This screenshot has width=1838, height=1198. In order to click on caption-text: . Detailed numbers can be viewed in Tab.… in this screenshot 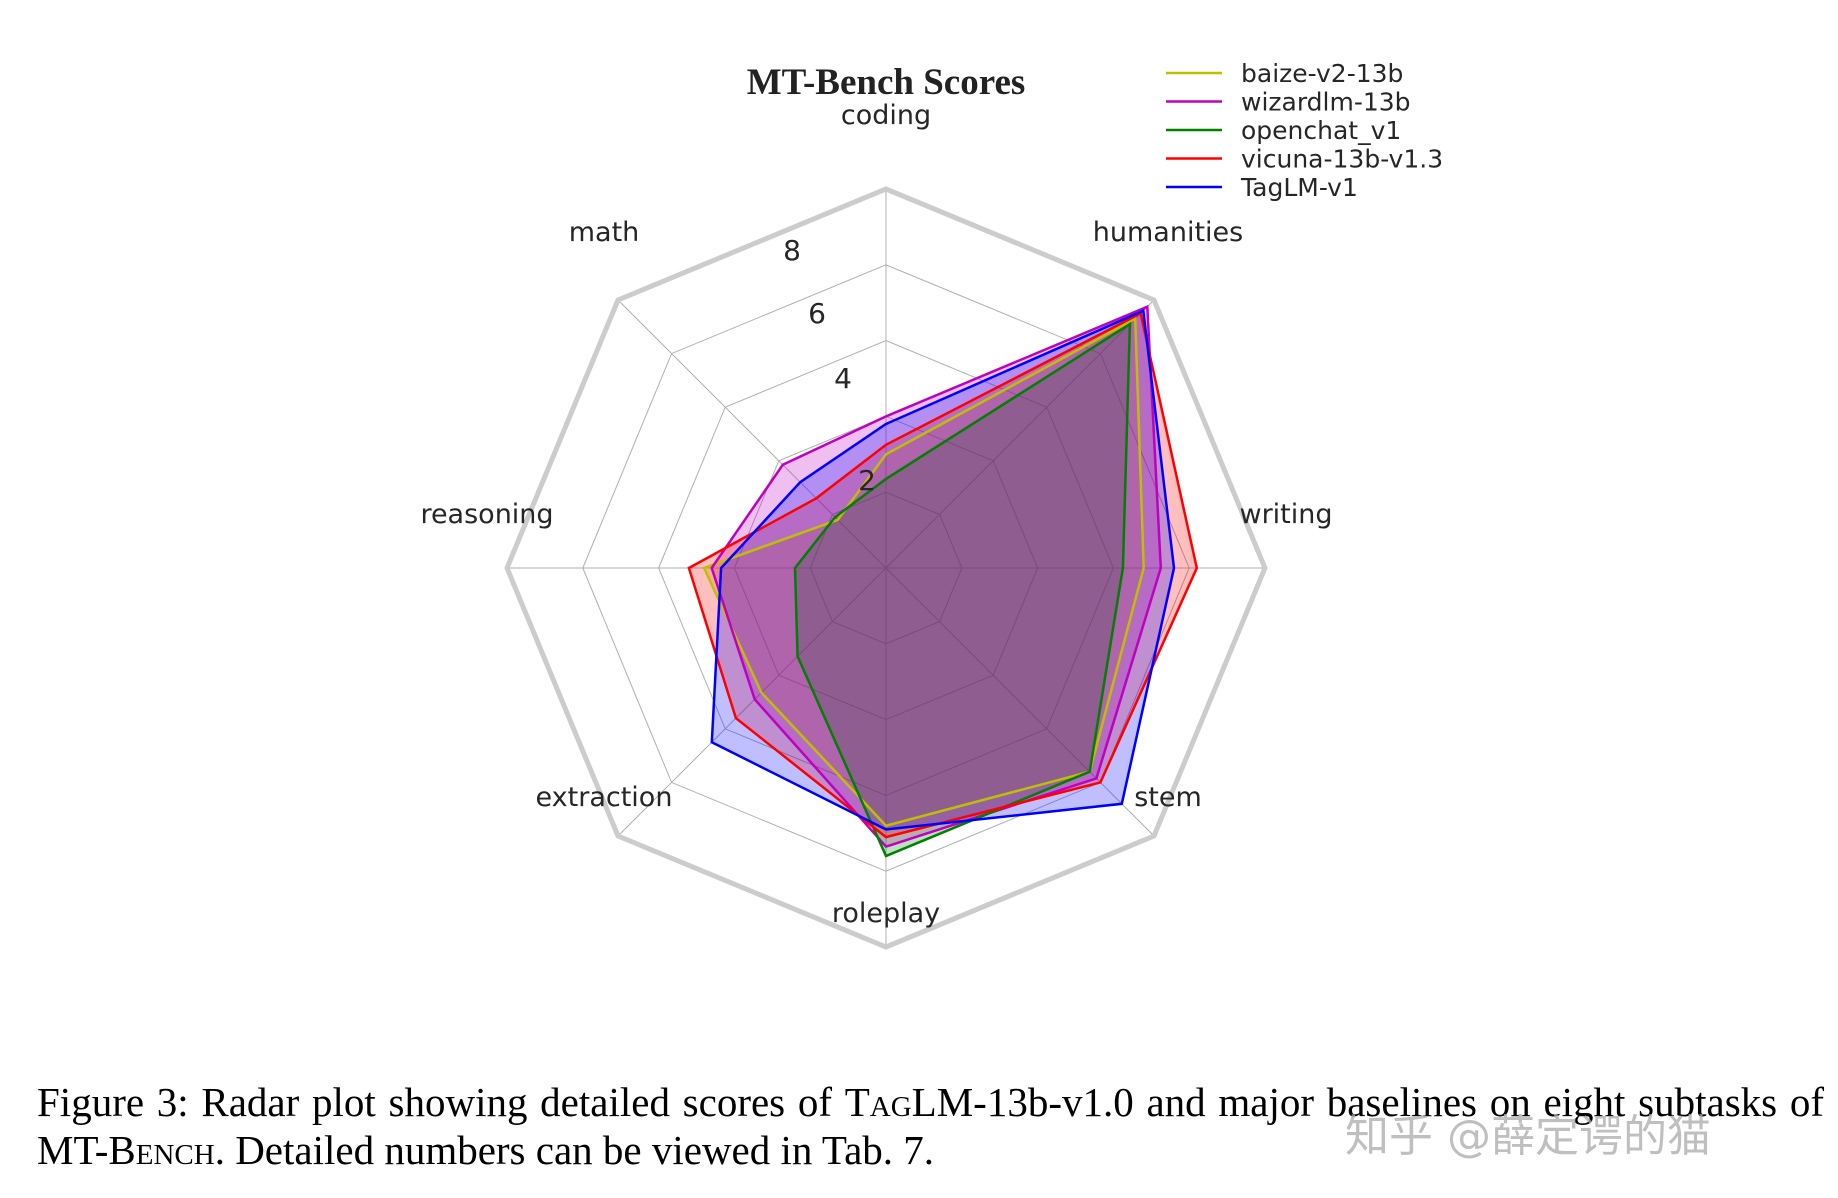, I will do `click(574, 1150)`.